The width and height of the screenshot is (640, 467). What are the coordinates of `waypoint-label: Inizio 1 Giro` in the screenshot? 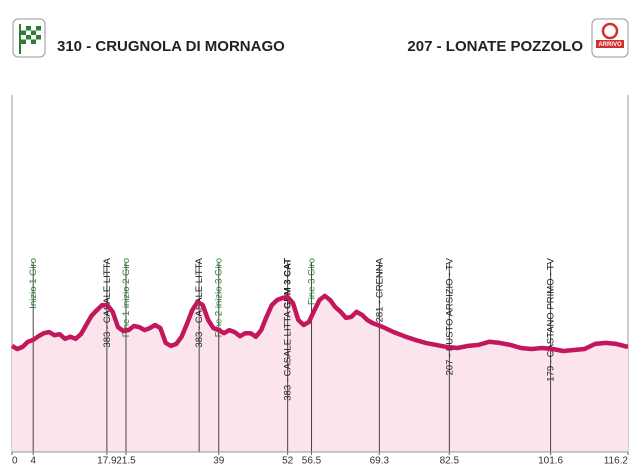 It's located at (33, 283).